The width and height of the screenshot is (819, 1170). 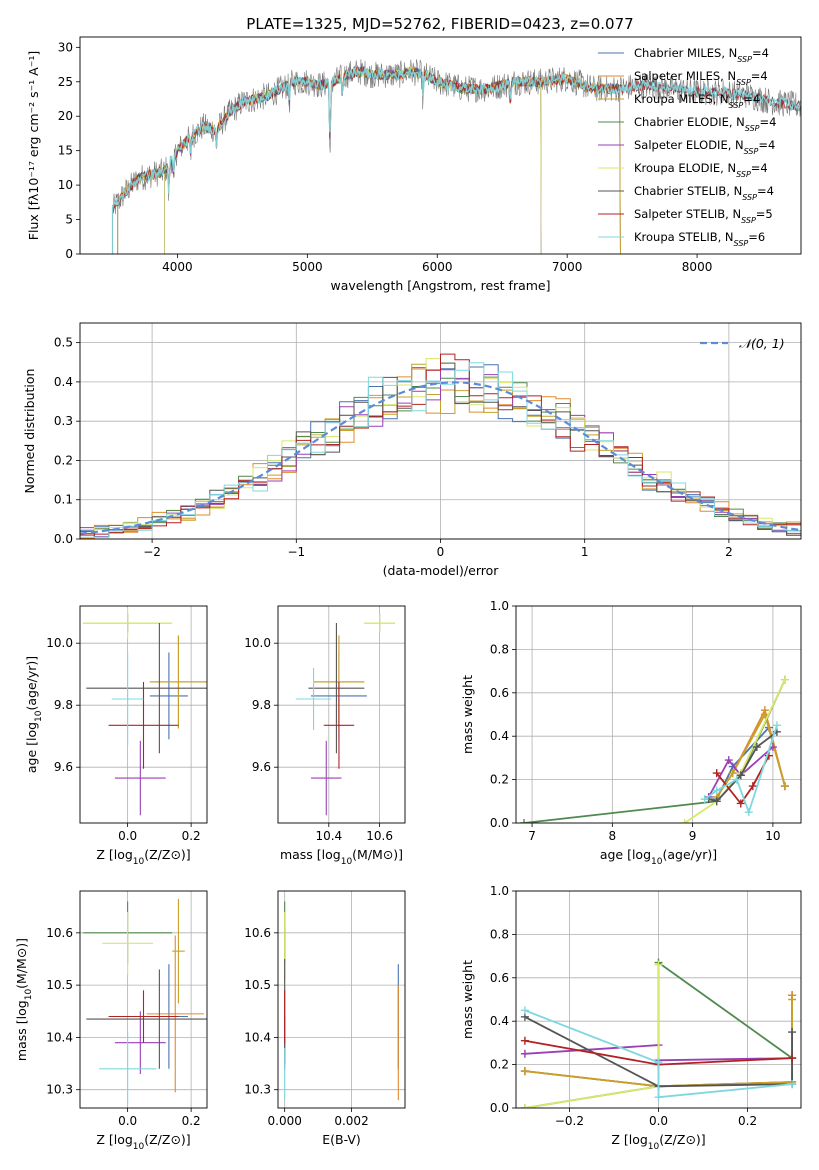 I want to click on y-tick-label: 25, so click(x=65, y=82).